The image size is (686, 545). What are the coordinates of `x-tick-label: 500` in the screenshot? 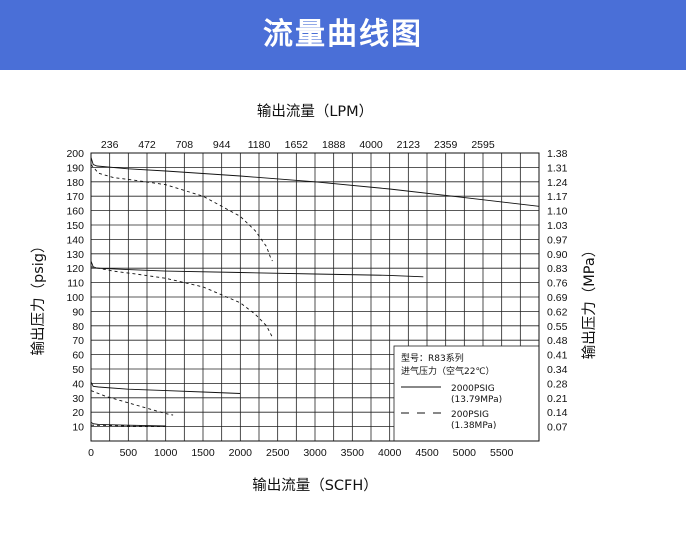 It's located at (129, 453).